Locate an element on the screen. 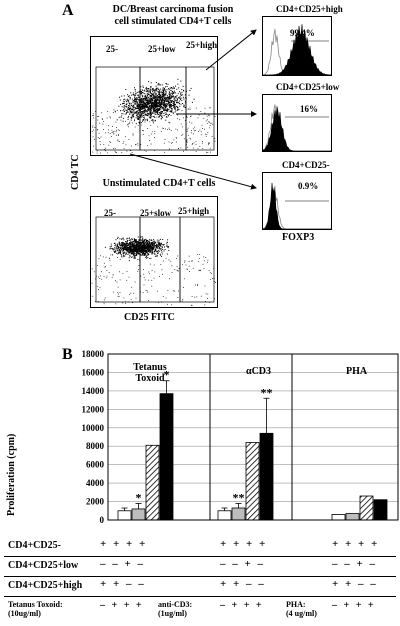 This screenshot has height=626, width=400. y-tick-label: 18000 is located at coordinates (93, 354).